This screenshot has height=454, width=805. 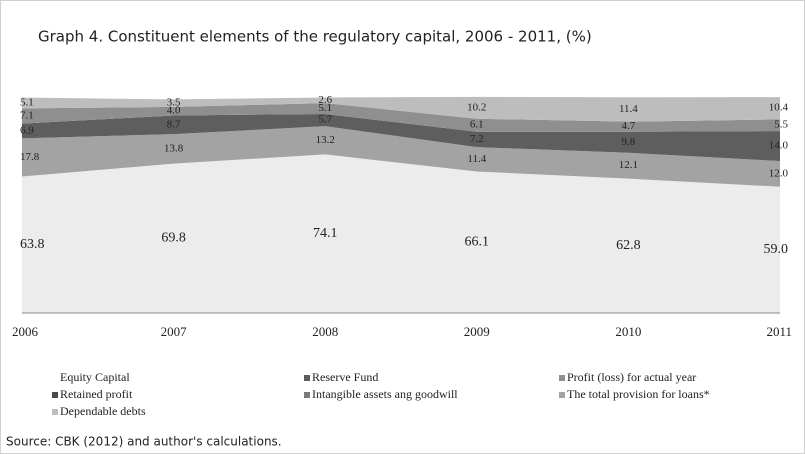 I want to click on x-tick-label: 2008, so click(x=325, y=331).